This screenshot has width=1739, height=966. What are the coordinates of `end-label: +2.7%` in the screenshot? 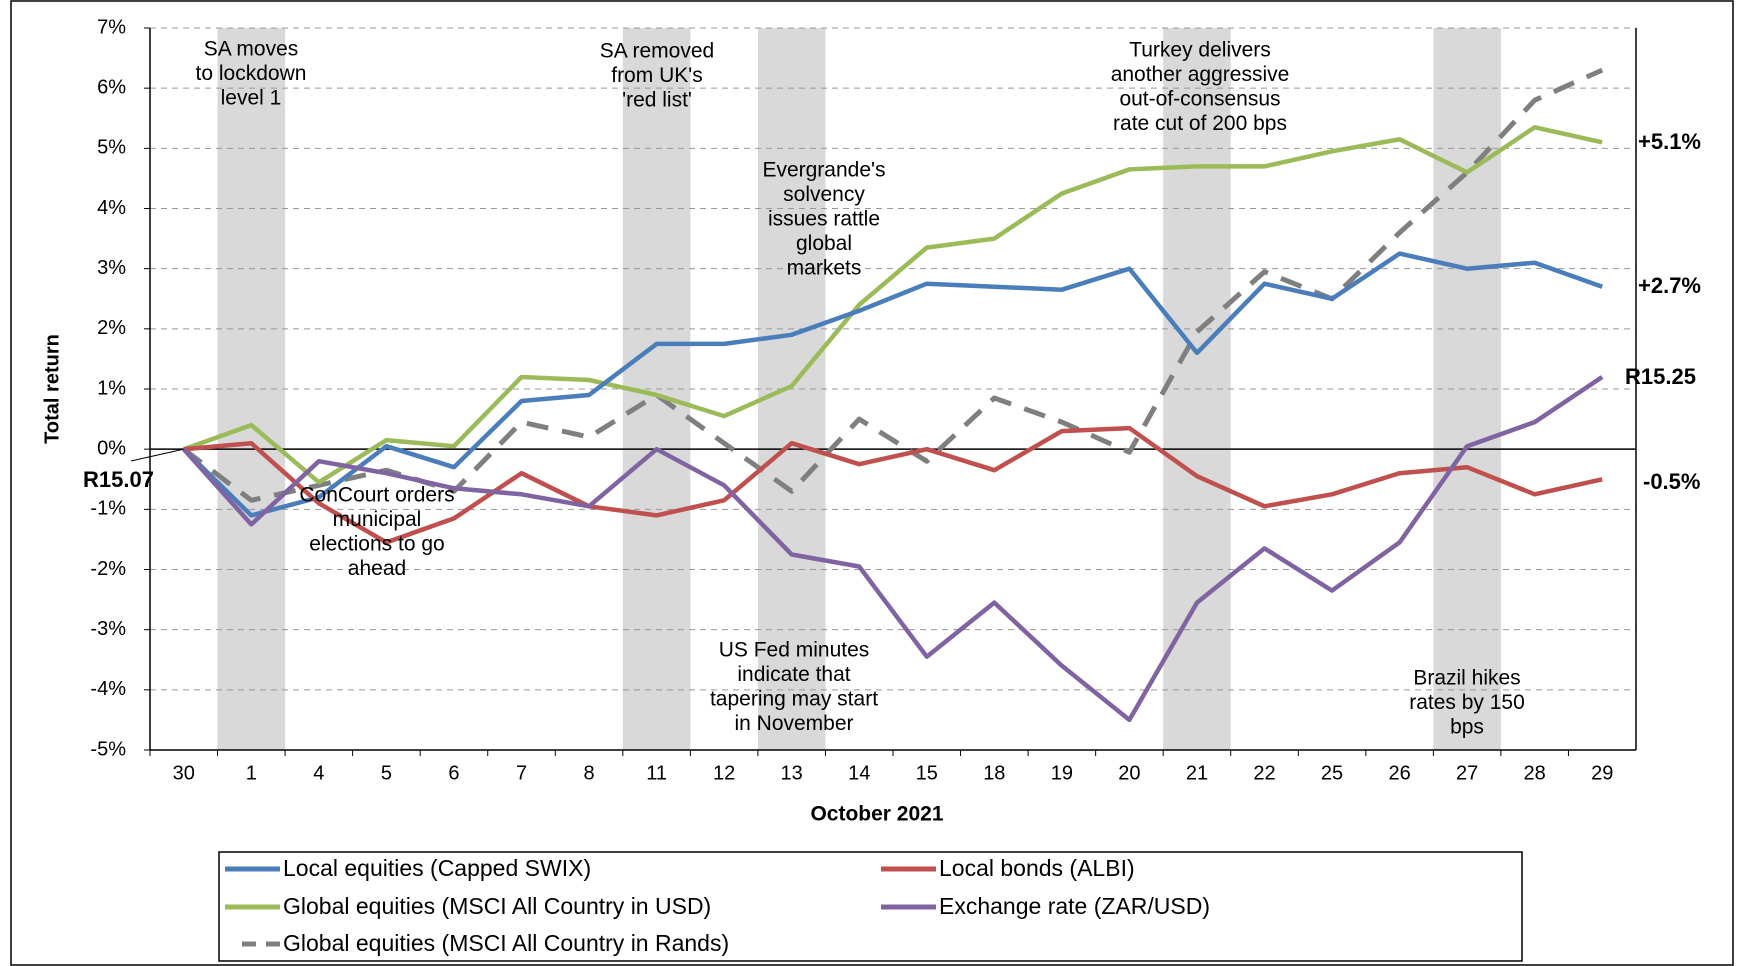 It's located at (1669, 285).